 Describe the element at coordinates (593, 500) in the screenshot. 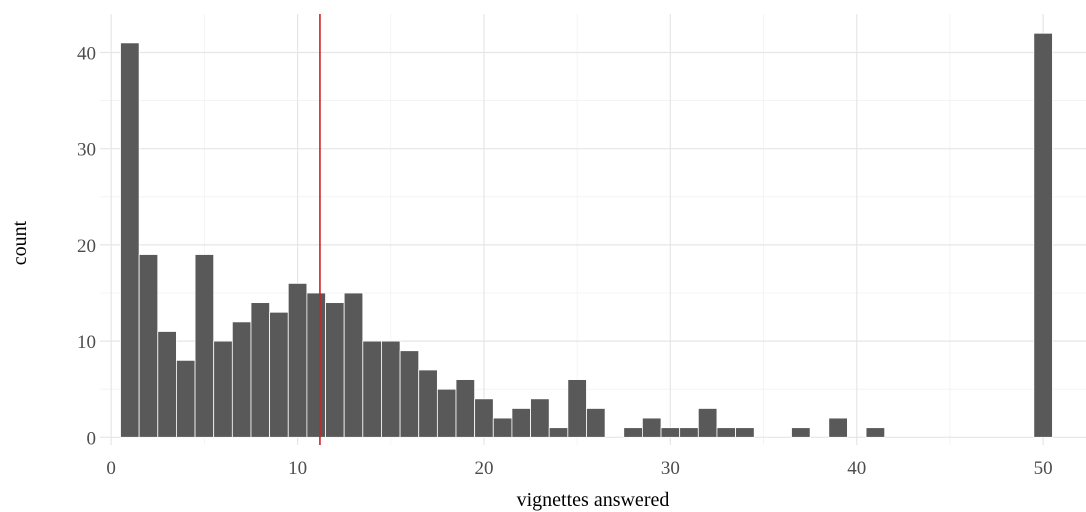

I see `x-axis-title: vignettes answered` at that location.